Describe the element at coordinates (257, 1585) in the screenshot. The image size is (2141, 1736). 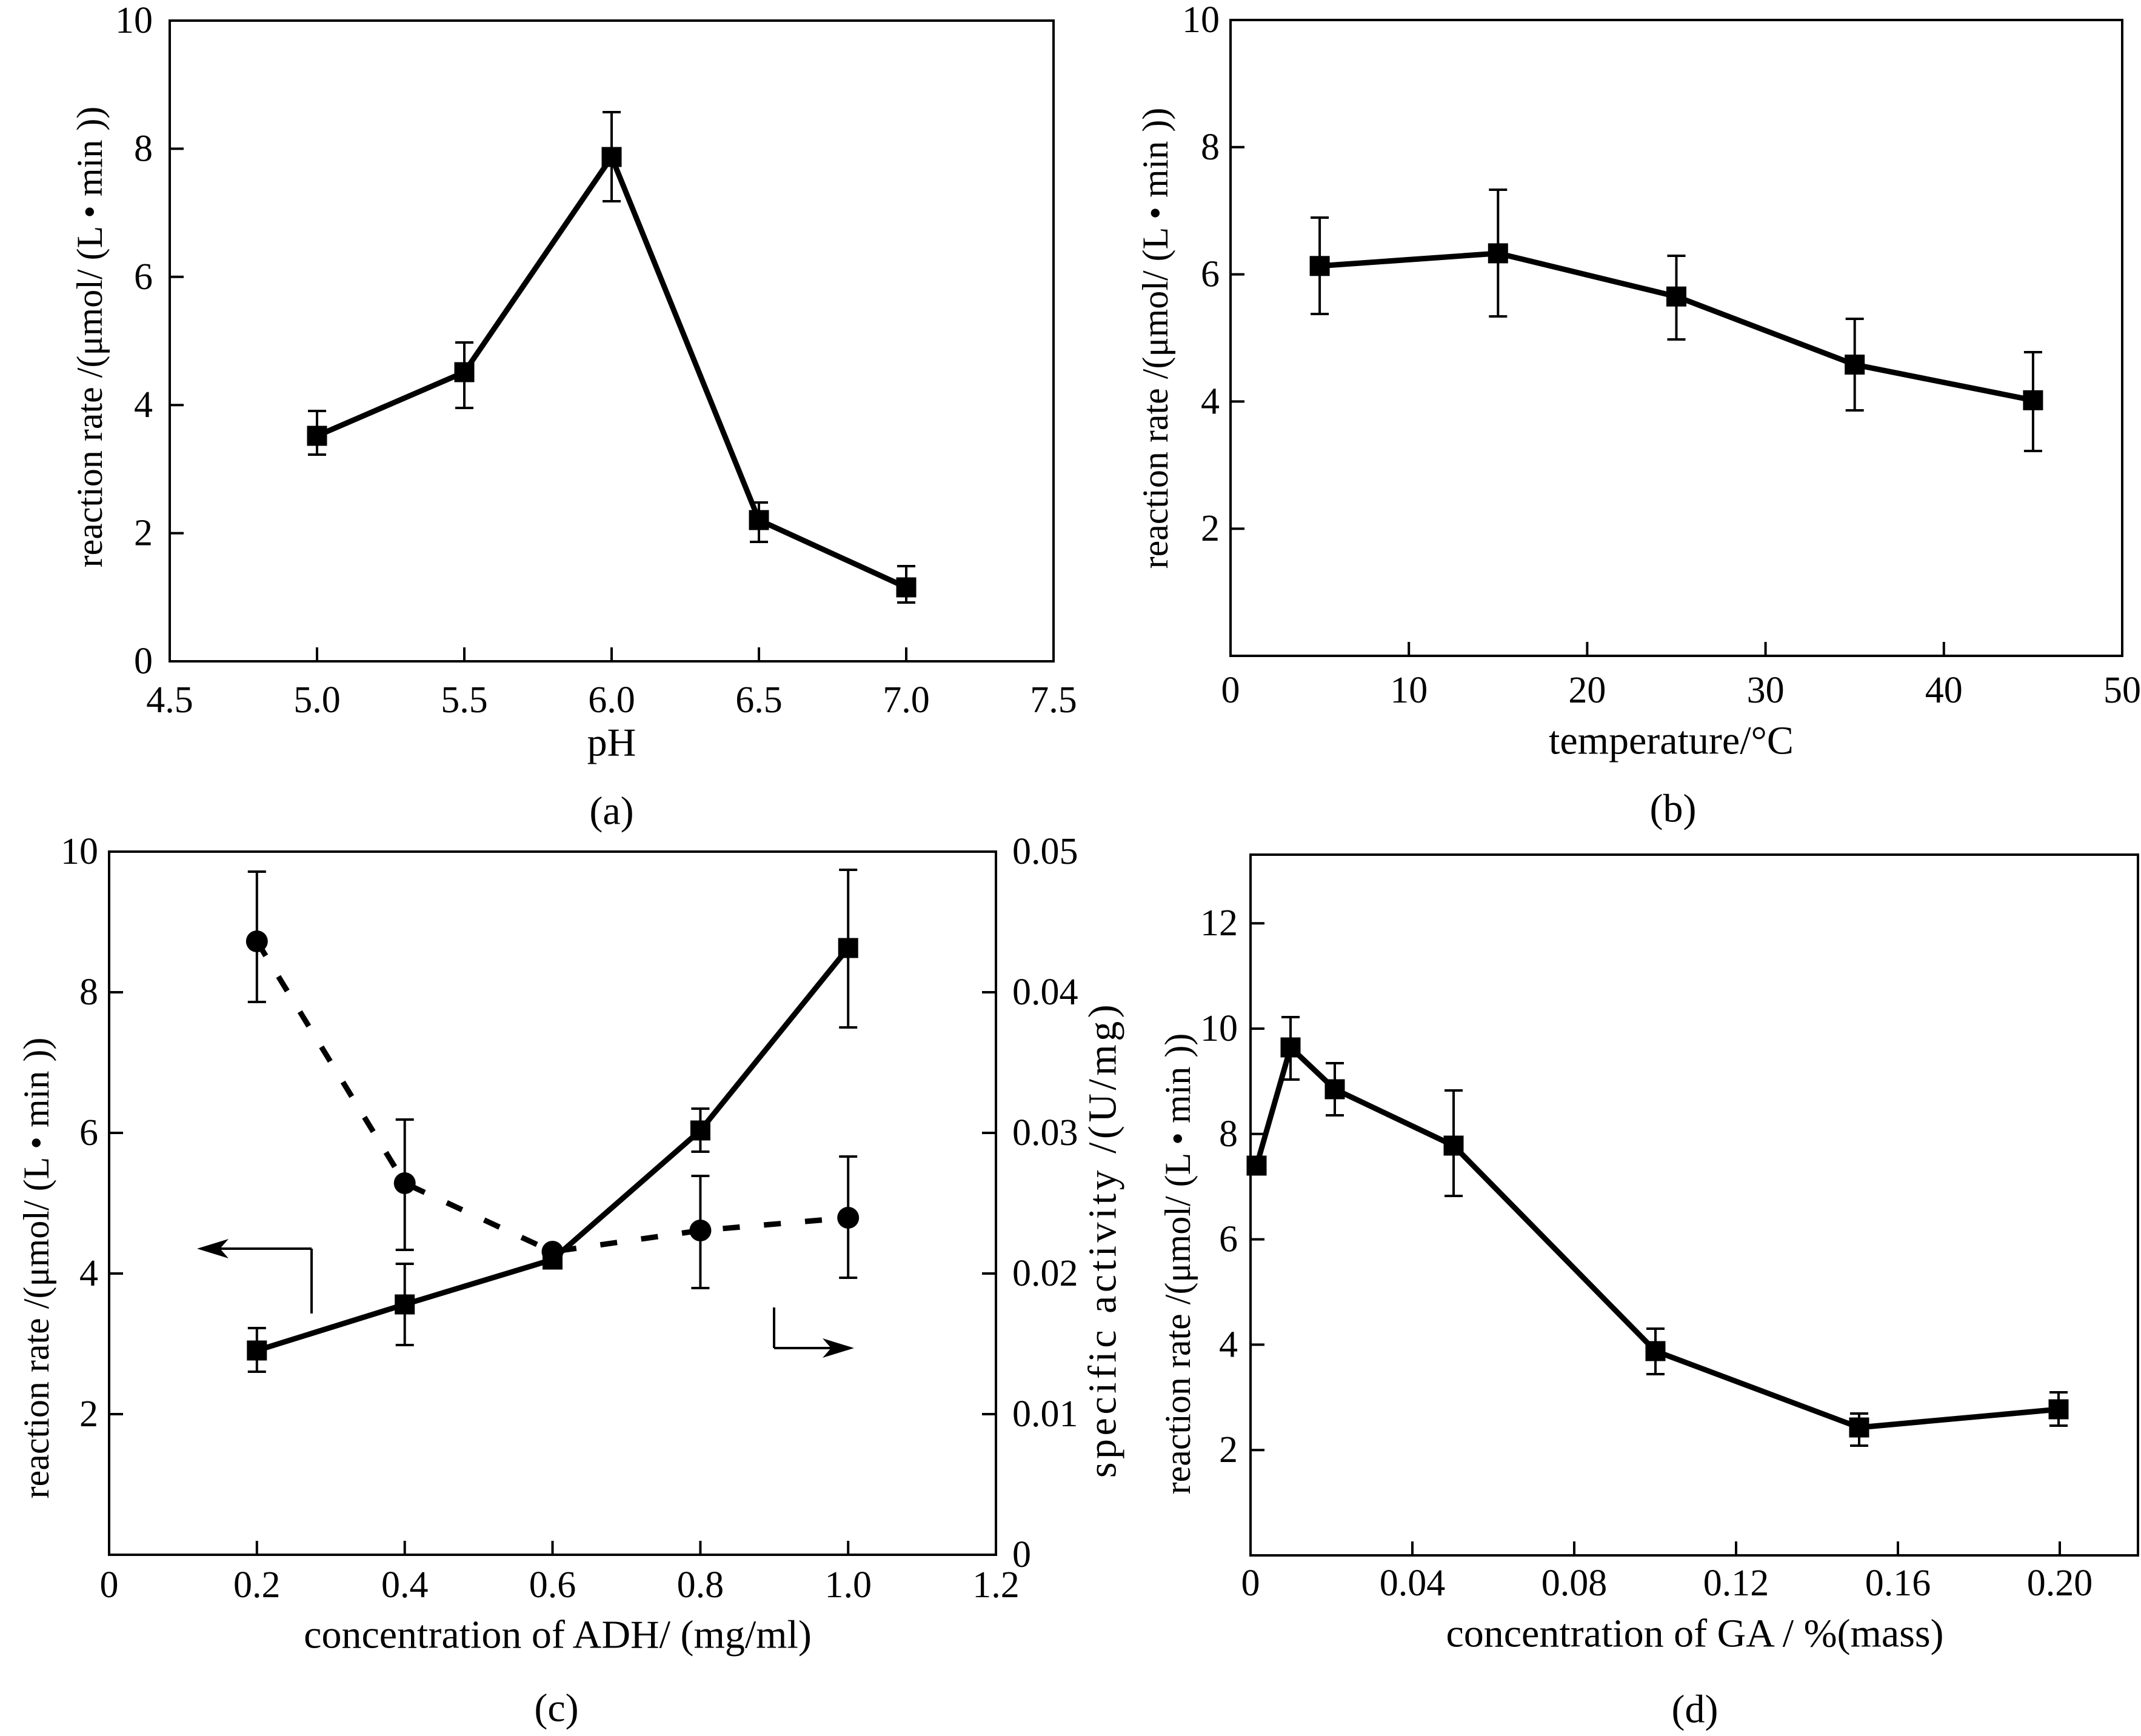
I see `svg-text: 0.2` at that location.